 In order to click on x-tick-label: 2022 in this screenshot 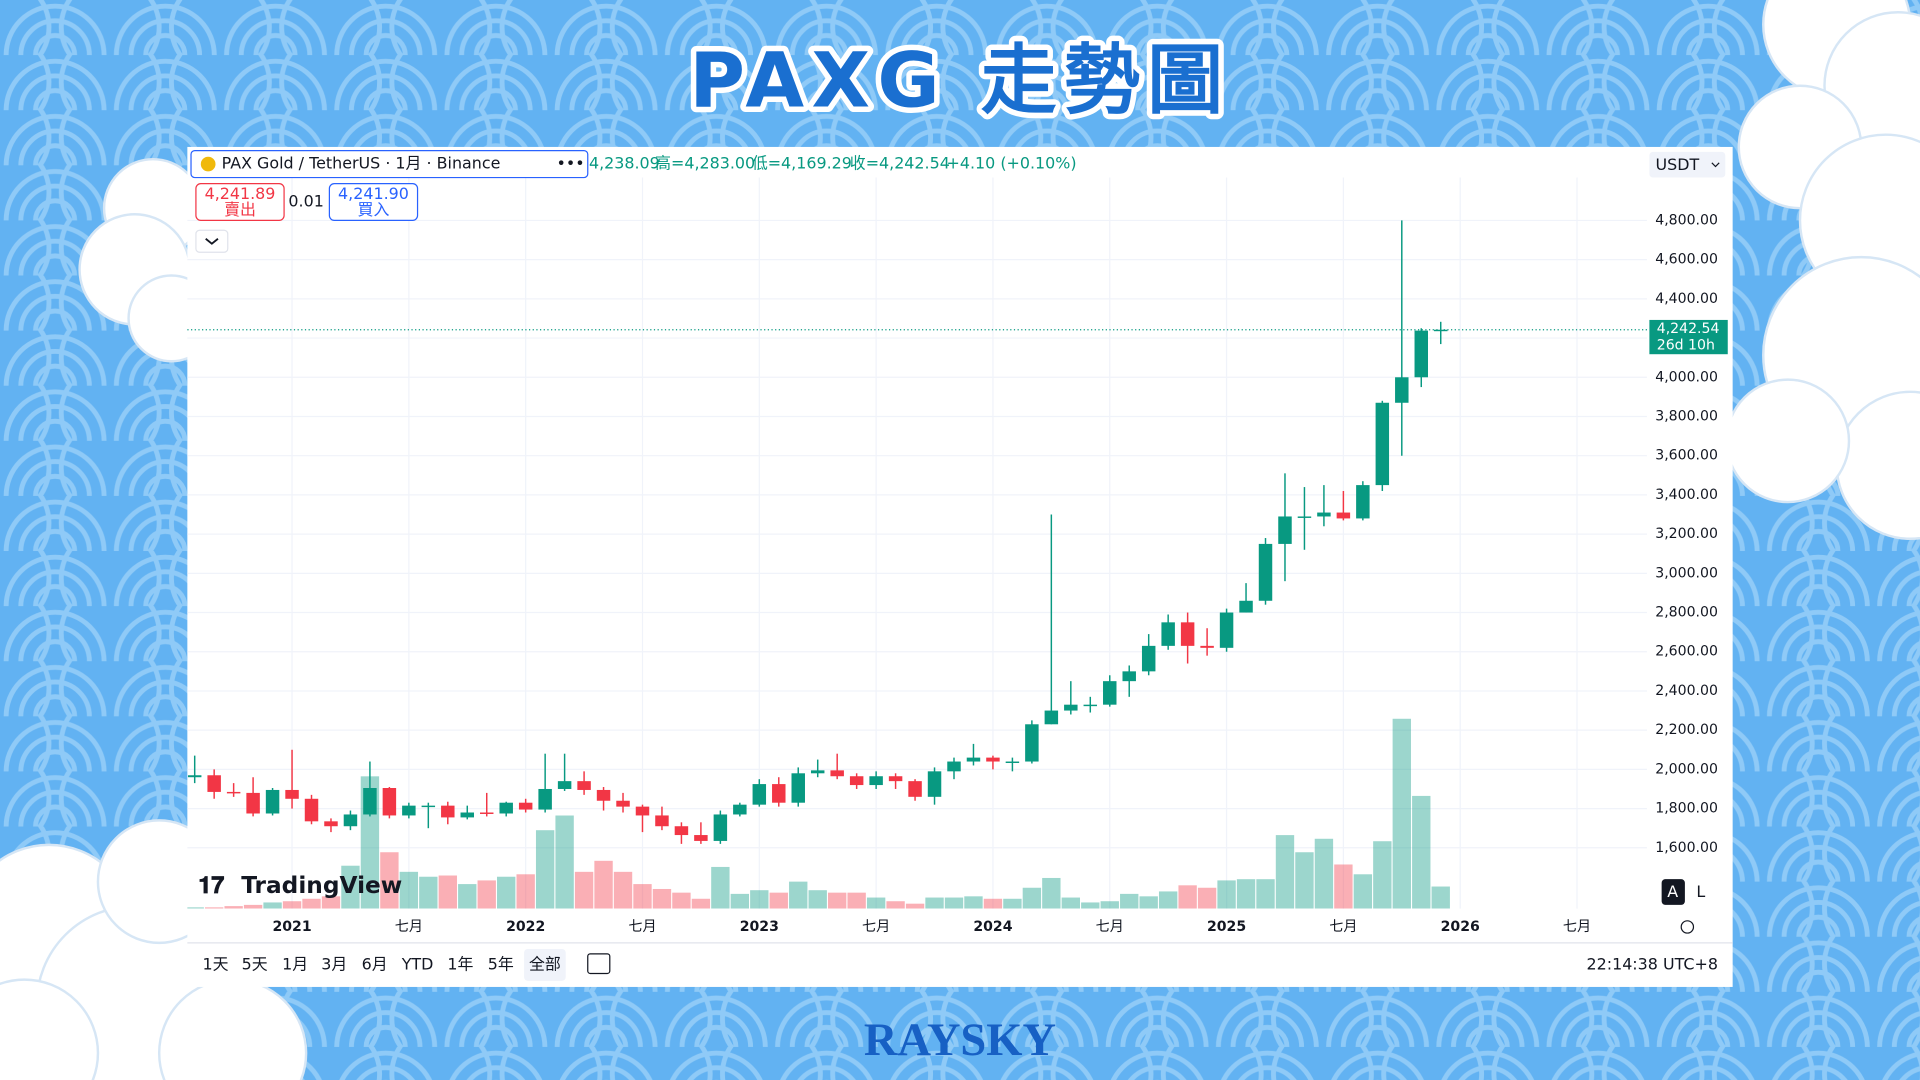, I will do `click(525, 927)`.